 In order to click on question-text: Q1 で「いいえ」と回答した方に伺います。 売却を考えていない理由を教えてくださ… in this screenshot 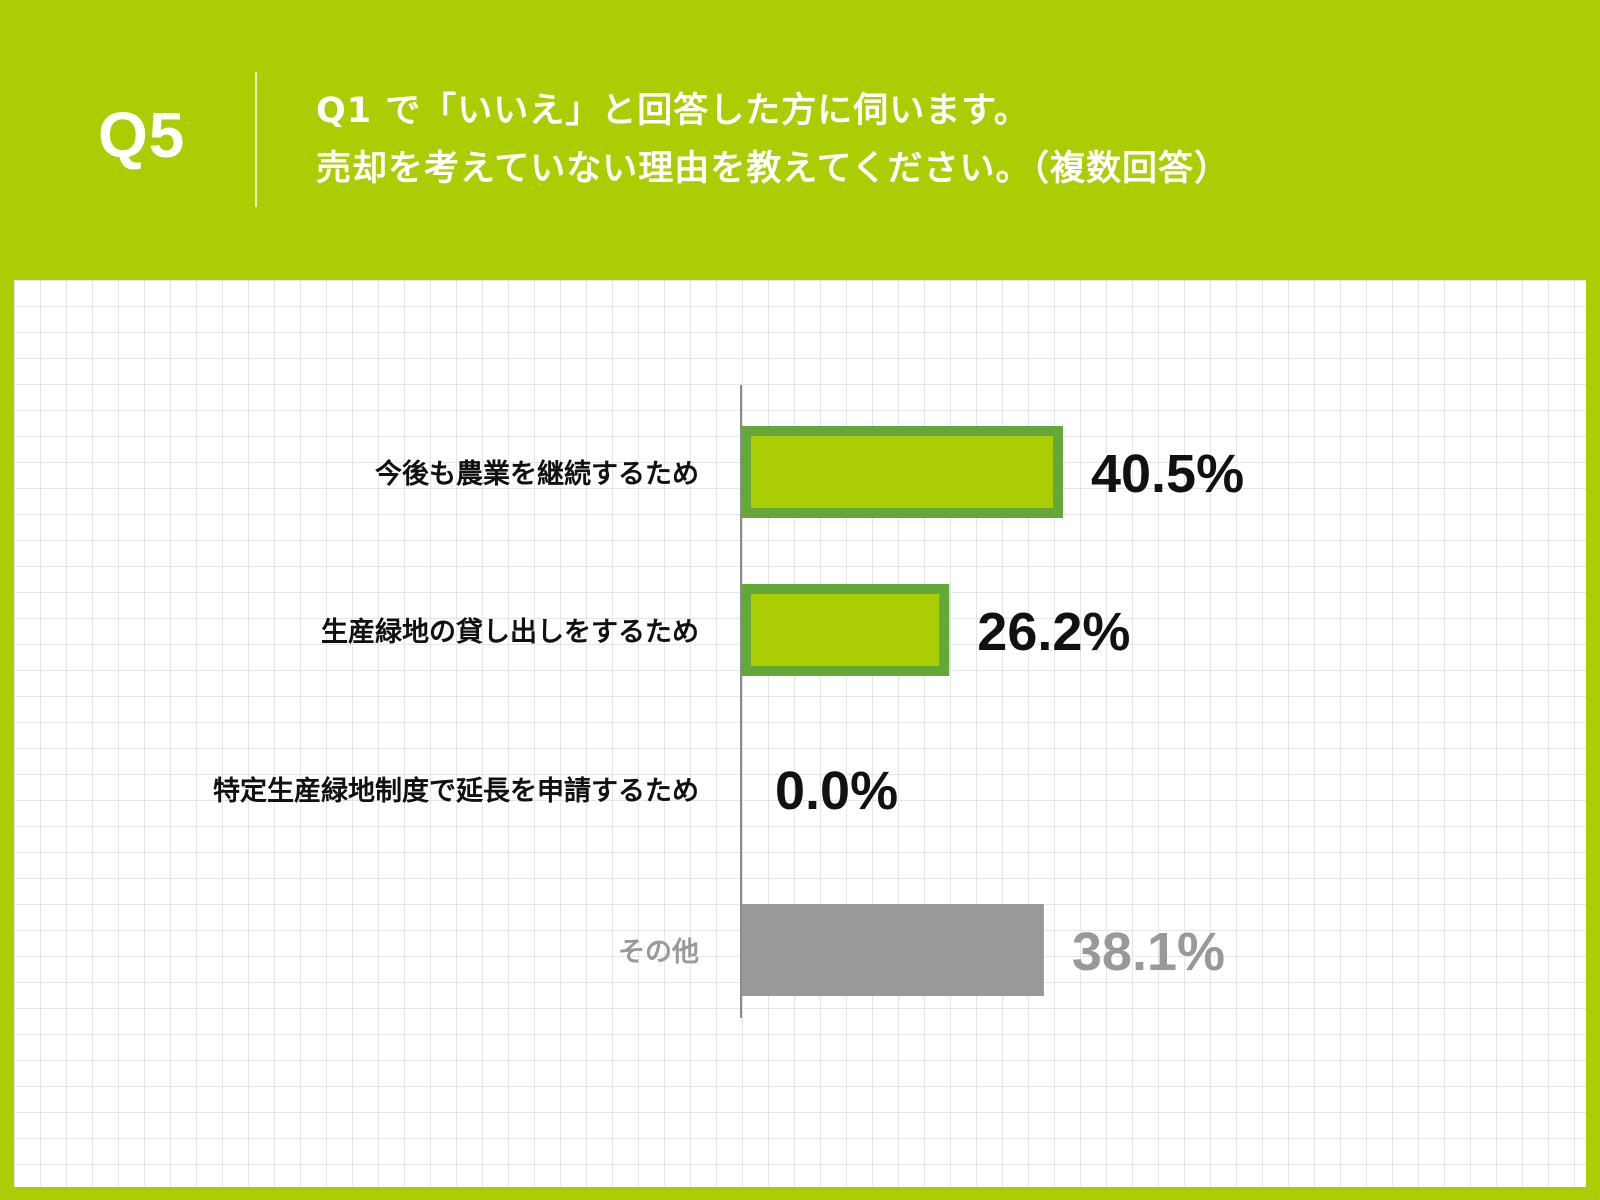, I will do `click(936, 140)`.